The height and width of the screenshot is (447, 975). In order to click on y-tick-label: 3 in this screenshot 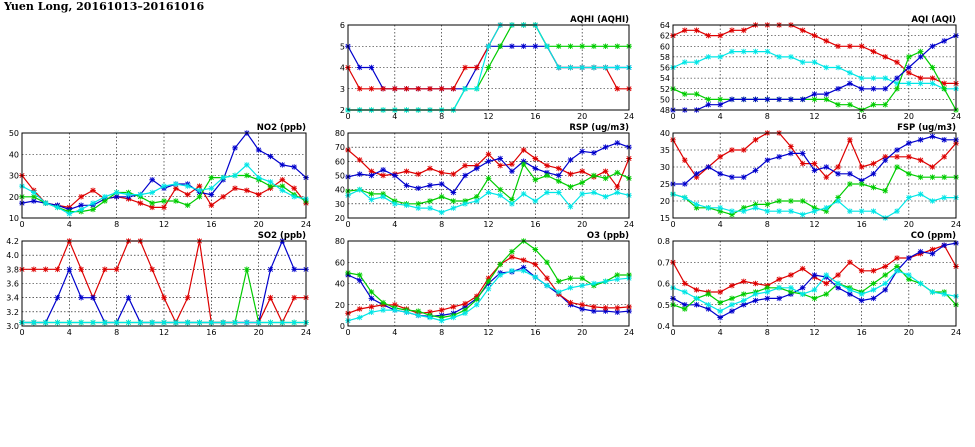, I will do `click(342, 89)`.